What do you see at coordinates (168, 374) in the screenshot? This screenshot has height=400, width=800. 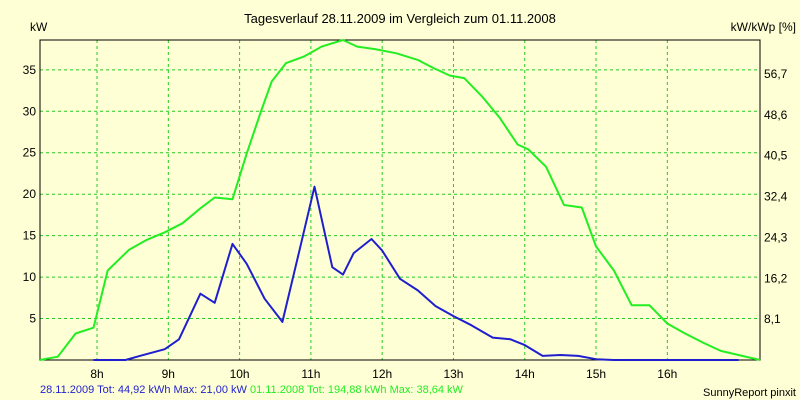 I see `x-tick-label: 9h` at bounding box center [168, 374].